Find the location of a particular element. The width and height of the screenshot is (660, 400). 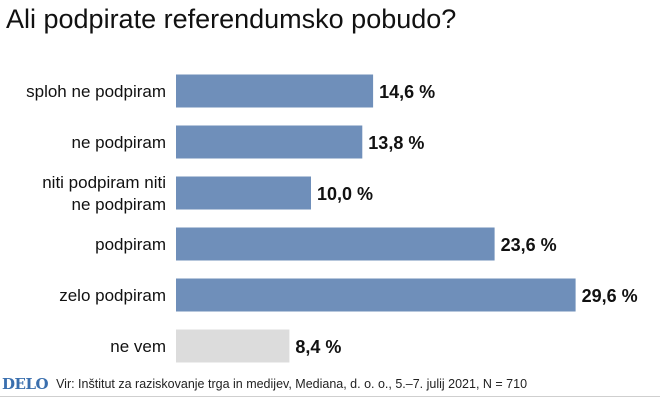

chart-title: Ali podpirate referendumsko pobudo? is located at coordinates (231, 19).